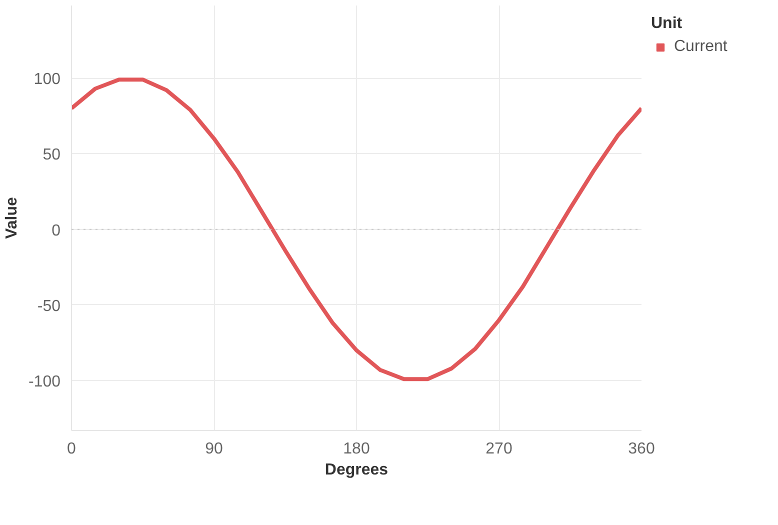  I want to click on x-tick-label: 360, so click(641, 449).